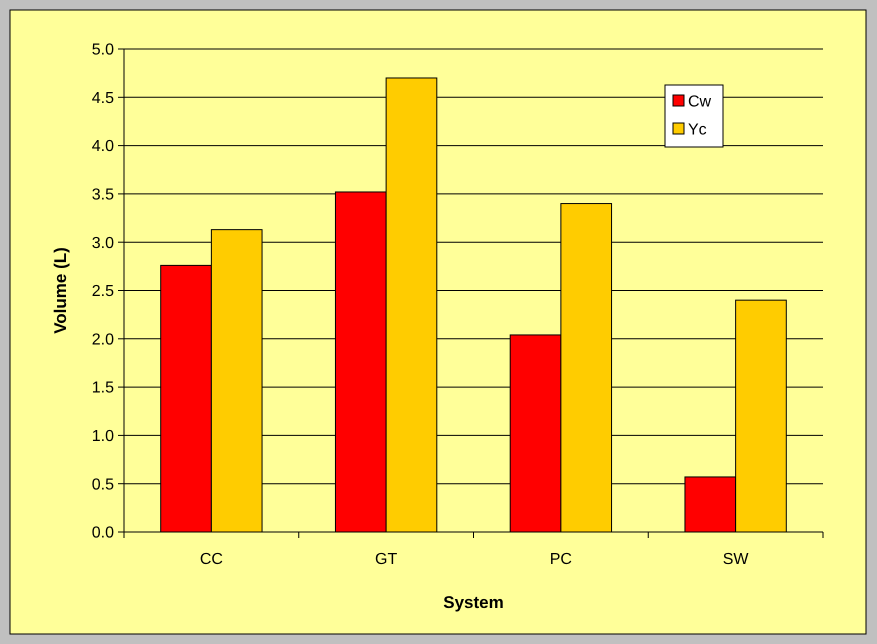  I want to click on legend-label: Yc, so click(697, 130).